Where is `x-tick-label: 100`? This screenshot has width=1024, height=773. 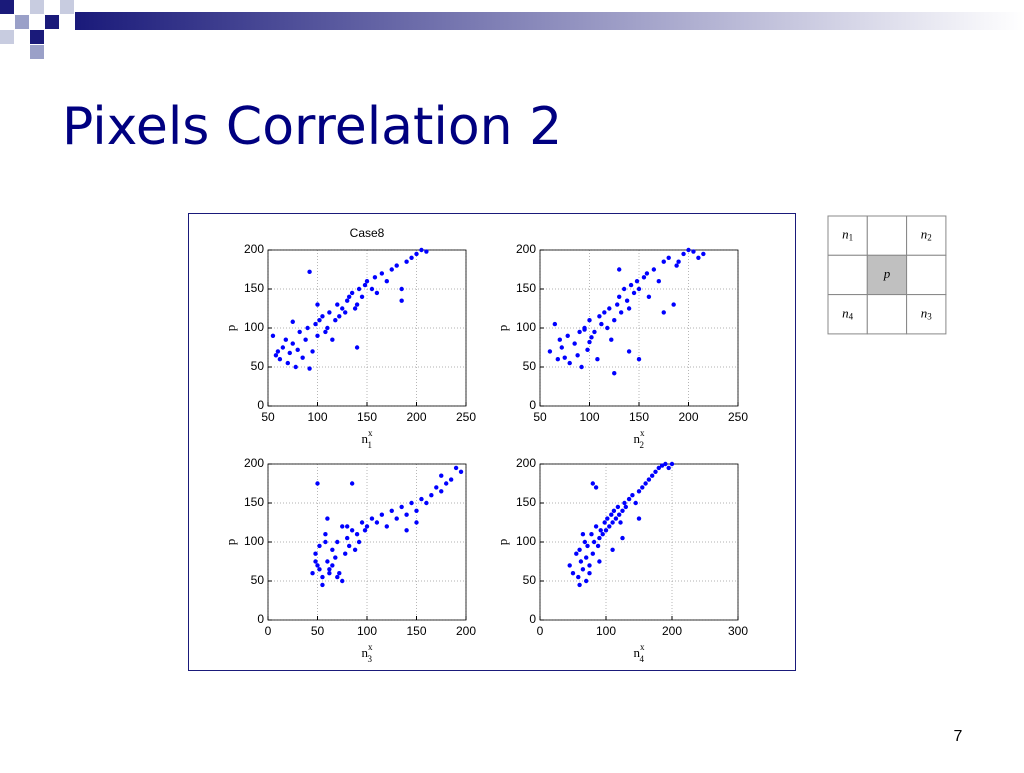 x-tick-label: 100 is located at coordinates (589, 417).